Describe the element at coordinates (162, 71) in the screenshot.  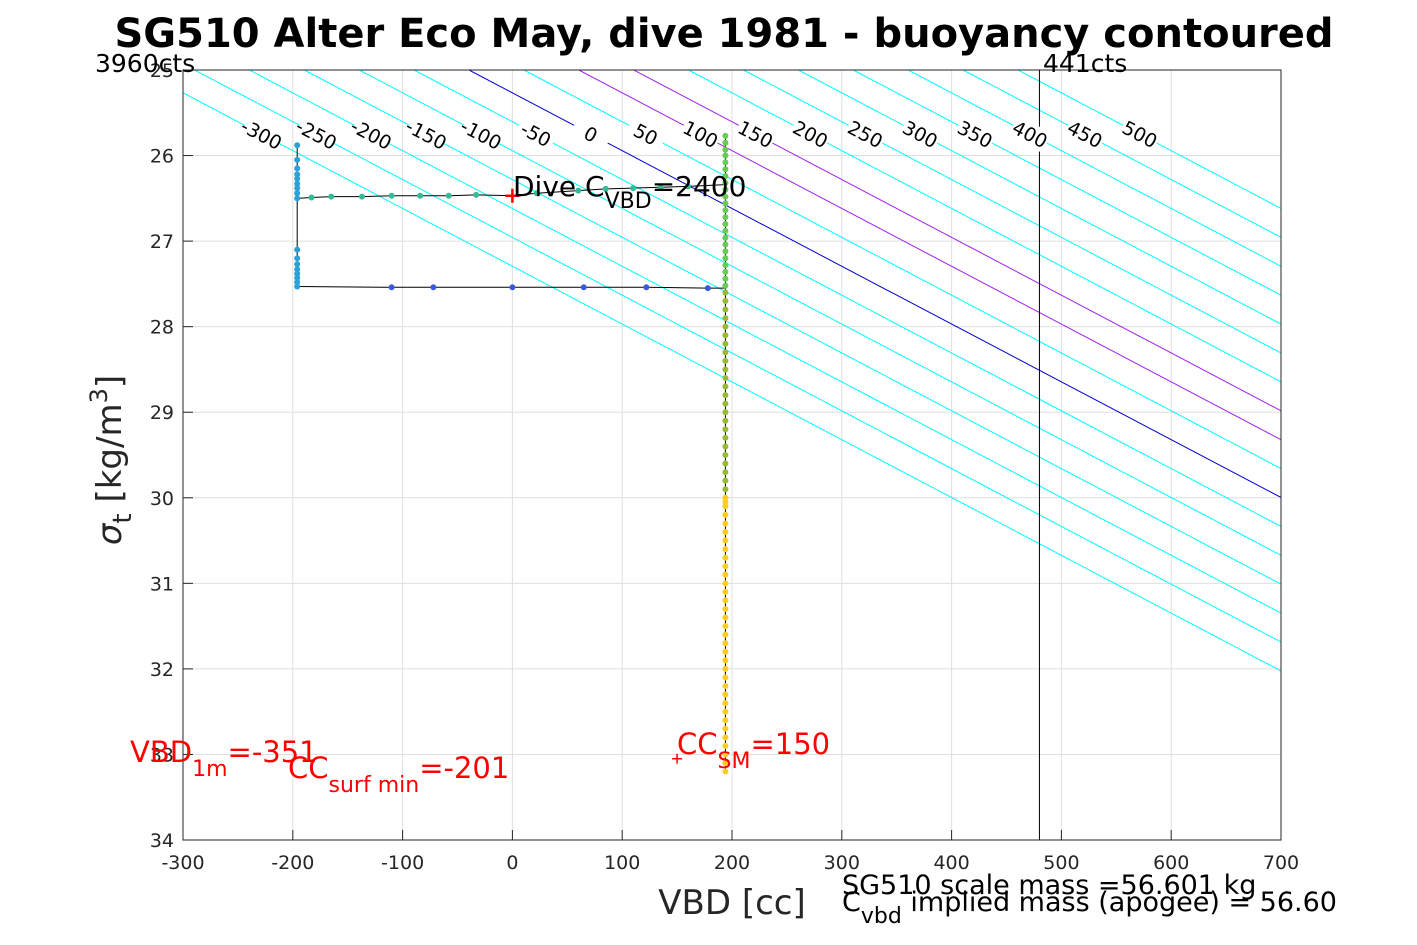
I see `y-tick-label: 25` at that location.